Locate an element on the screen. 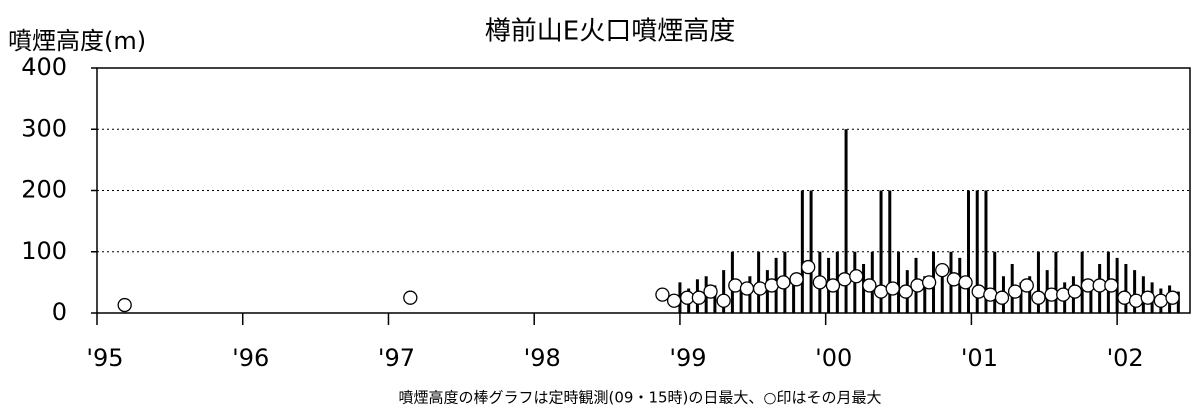  x-tick-label: '98 is located at coordinates (542, 358).